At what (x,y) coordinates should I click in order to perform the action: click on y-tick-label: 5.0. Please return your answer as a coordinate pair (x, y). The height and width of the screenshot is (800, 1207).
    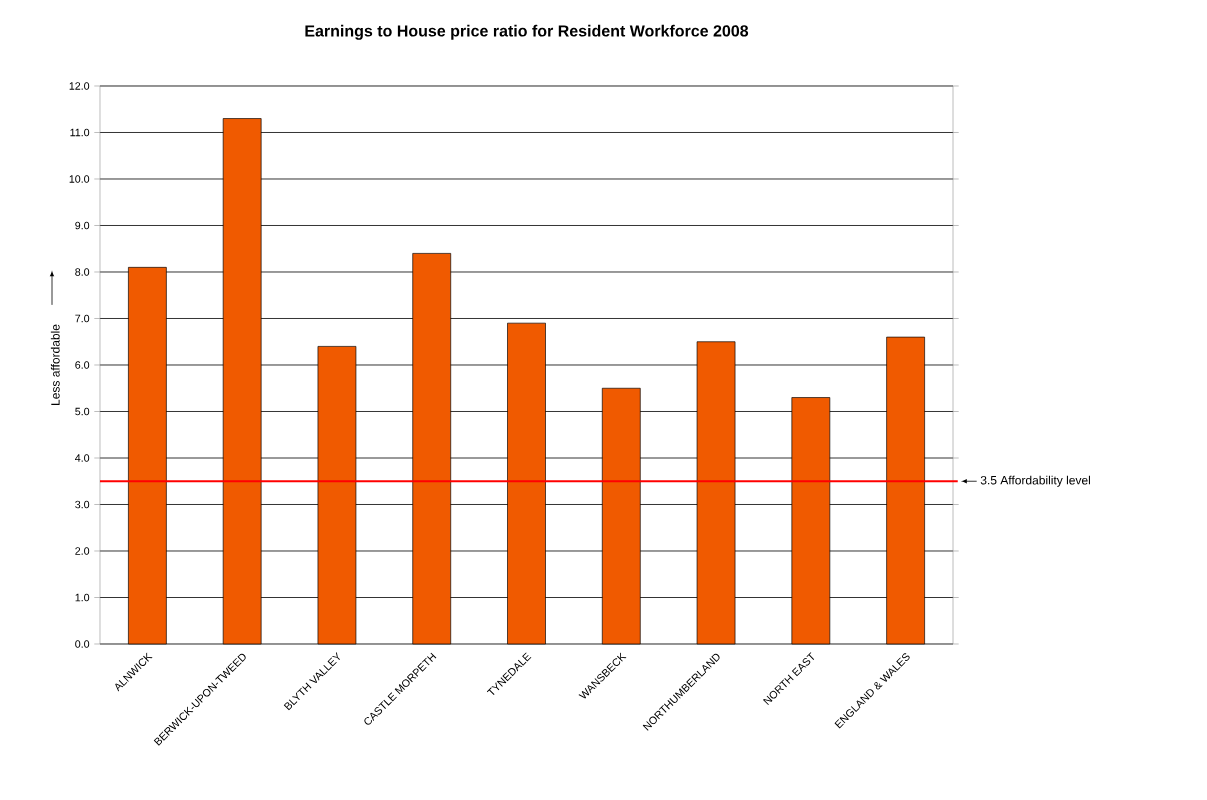
    Looking at the image, I should click on (82, 411).